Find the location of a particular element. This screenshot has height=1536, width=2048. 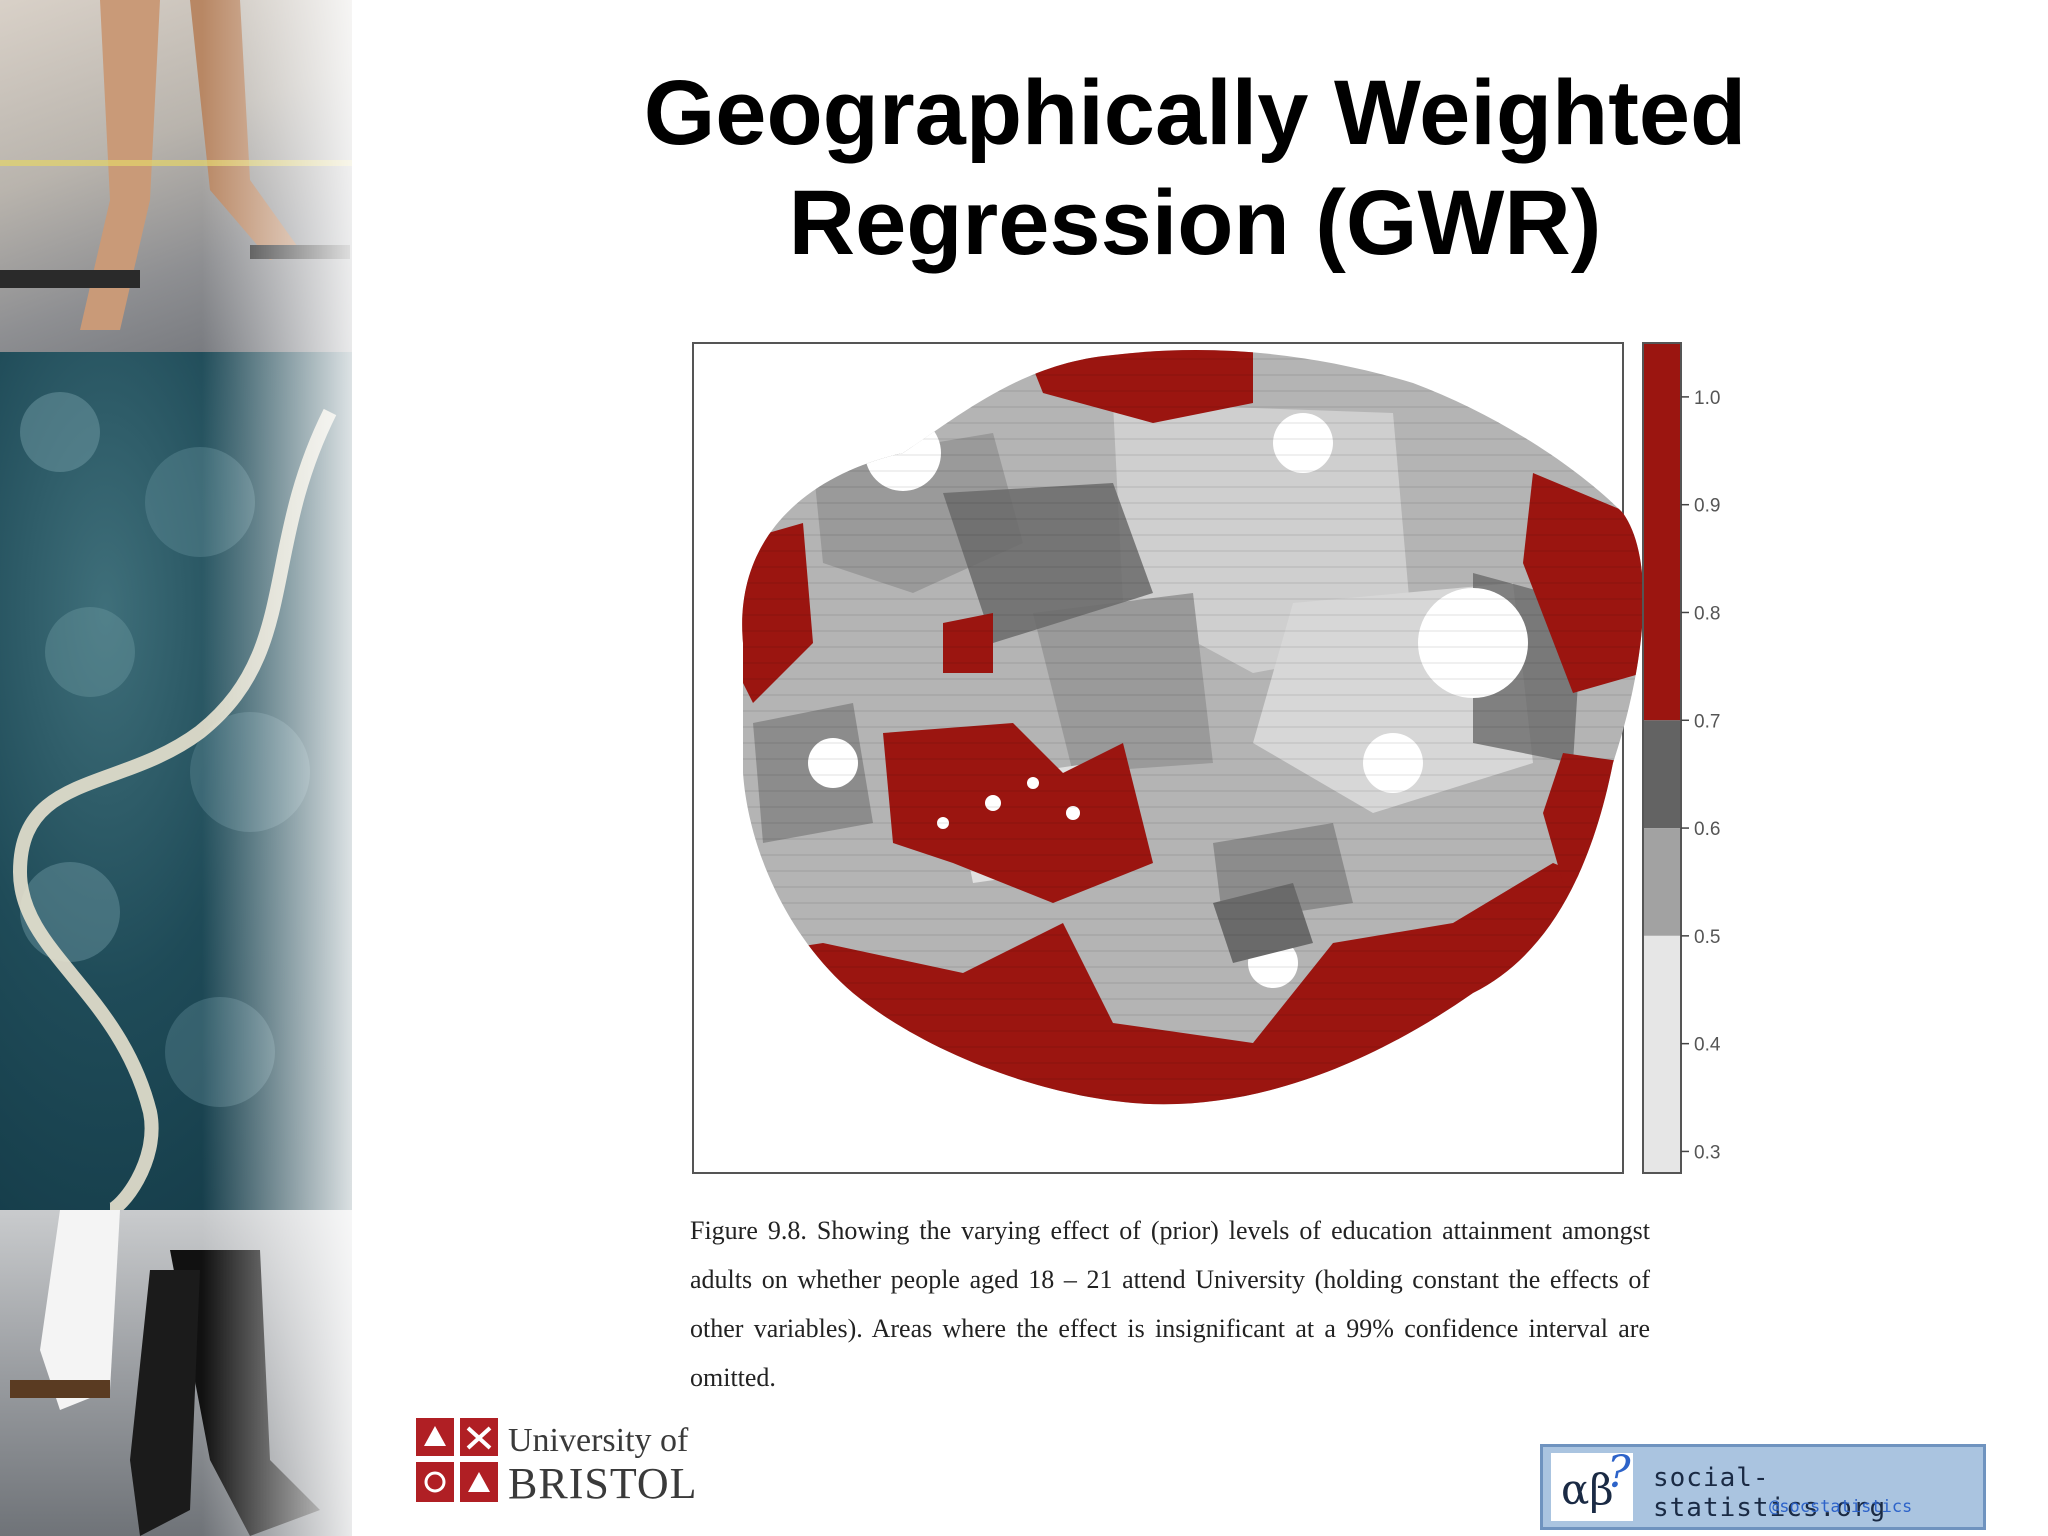

legend-tick-label: 0.5 is located at coordinates (1707, 937).